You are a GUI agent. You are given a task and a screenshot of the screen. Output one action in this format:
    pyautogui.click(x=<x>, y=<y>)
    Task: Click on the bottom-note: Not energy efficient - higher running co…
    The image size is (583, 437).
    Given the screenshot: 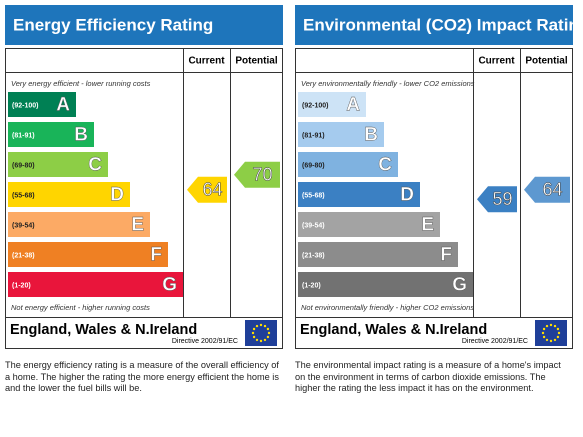 What is the action you would take?
    pyautogui.click(x=80, y=307)
    